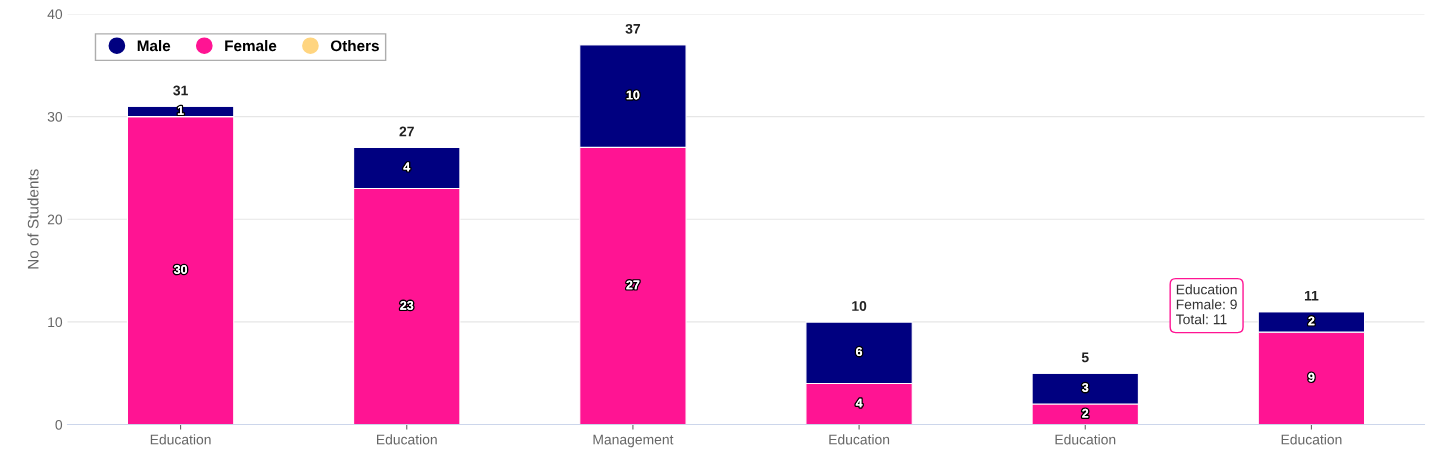 Image resolution: width=1436 pixels, height=464 pixels. Describe the element at coordinates (55, 219) in the screenshot. I see `y-tick-label: 20` at that location.